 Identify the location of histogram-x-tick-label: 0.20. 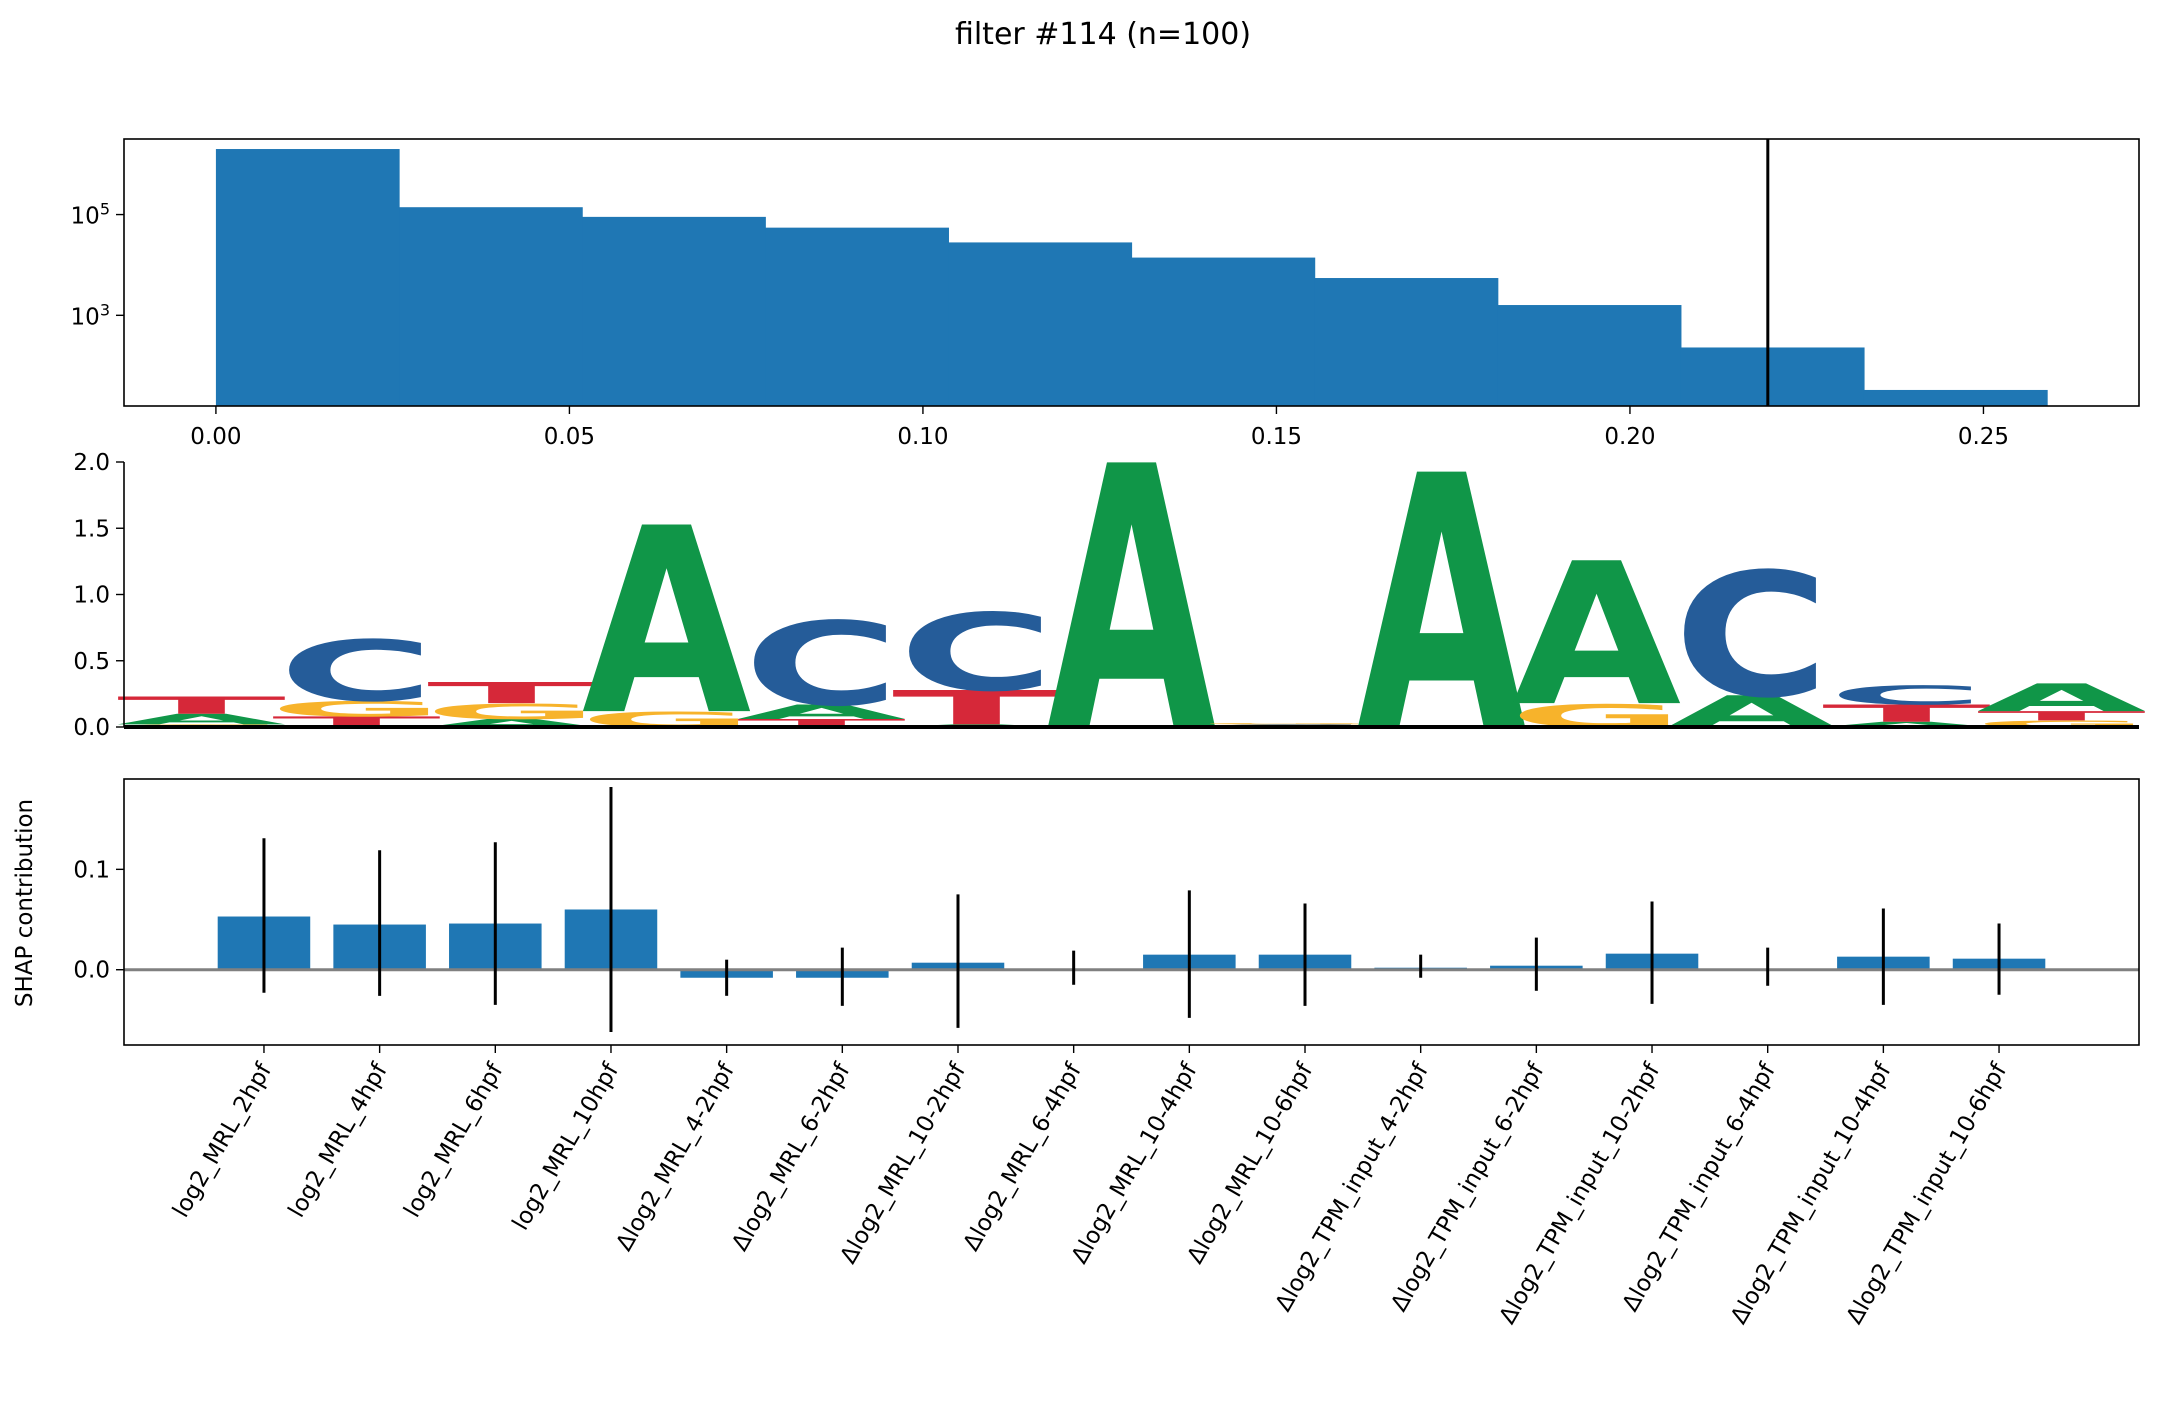
(1629, 437).